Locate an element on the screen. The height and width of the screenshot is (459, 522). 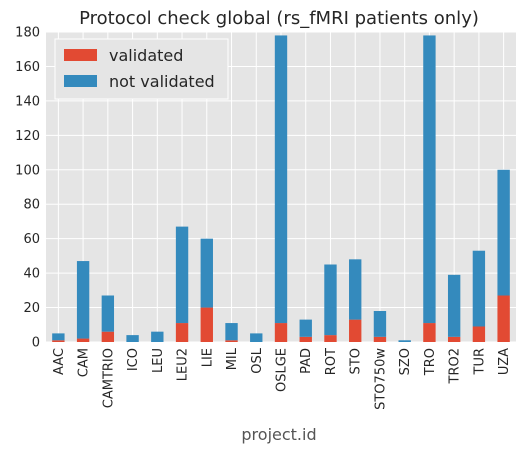
x-tick-label: SZO is located at coordinates (405, 361).